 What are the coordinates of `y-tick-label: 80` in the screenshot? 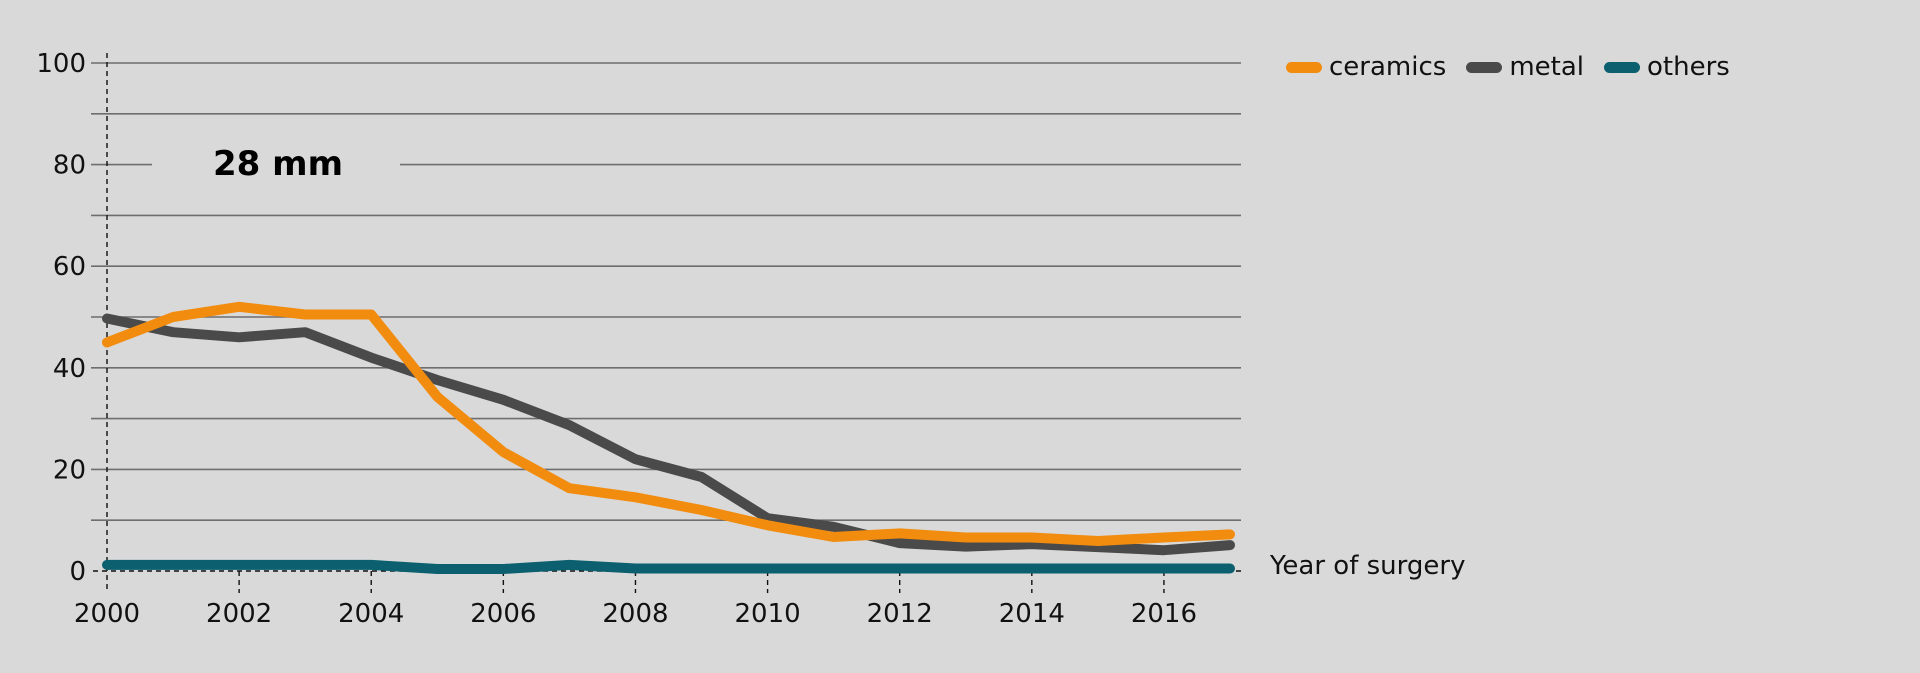 It's located at (69, 166).